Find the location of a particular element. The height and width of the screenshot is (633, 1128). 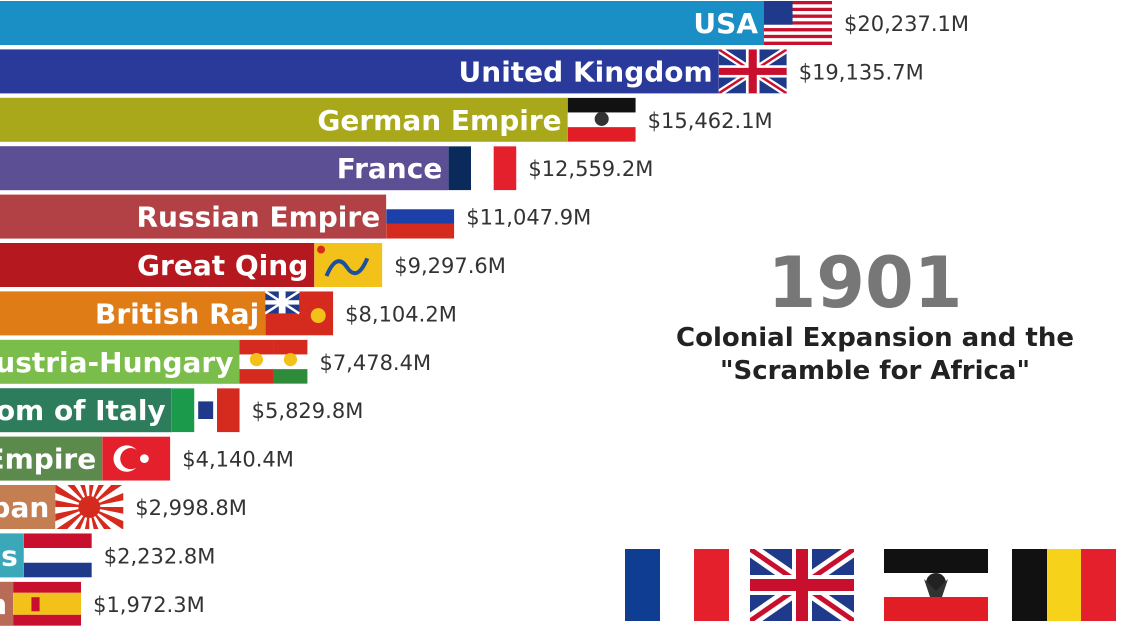

bar-row: Ottoman Empire $4,140.4M is located at coordinates (147, 458).